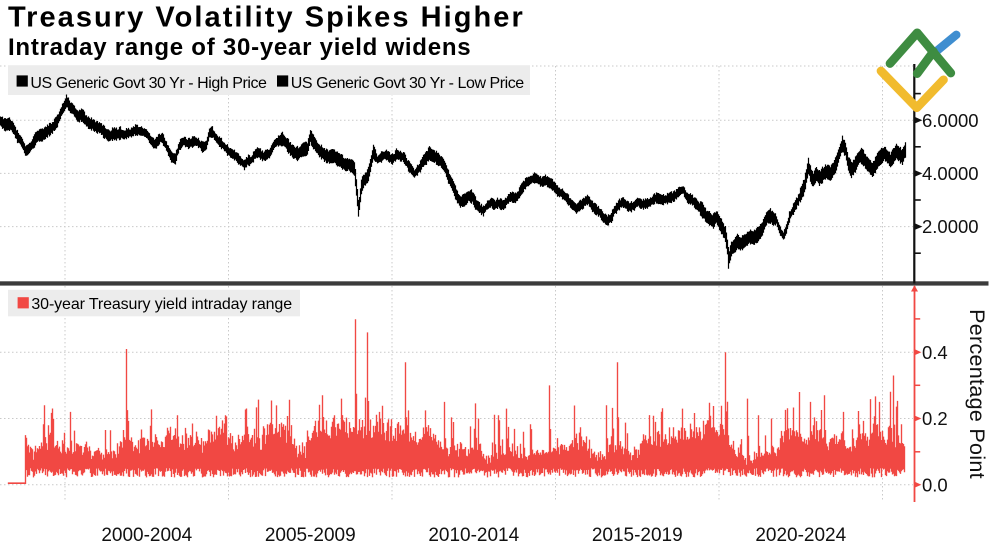 The height and width of the screenshot is (545, 1000). I want to click on svg-text: 2020-2024, so click(800, 535).